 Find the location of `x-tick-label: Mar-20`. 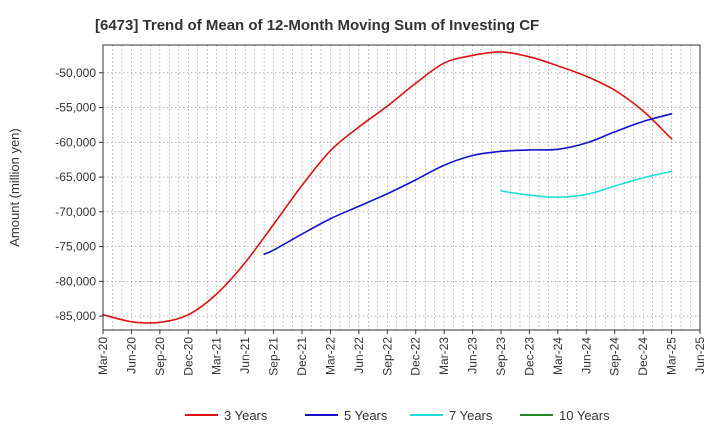

x-tick-label: Mar-20 is located at coordinates (103, 356).